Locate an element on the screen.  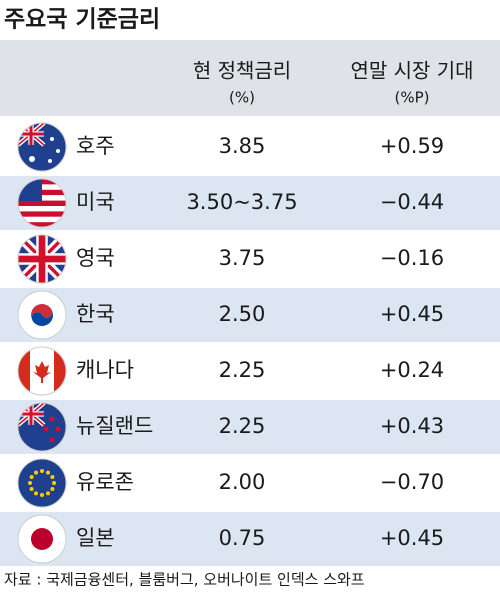
column-unit: (%P) is located at coordinates (411, 98).